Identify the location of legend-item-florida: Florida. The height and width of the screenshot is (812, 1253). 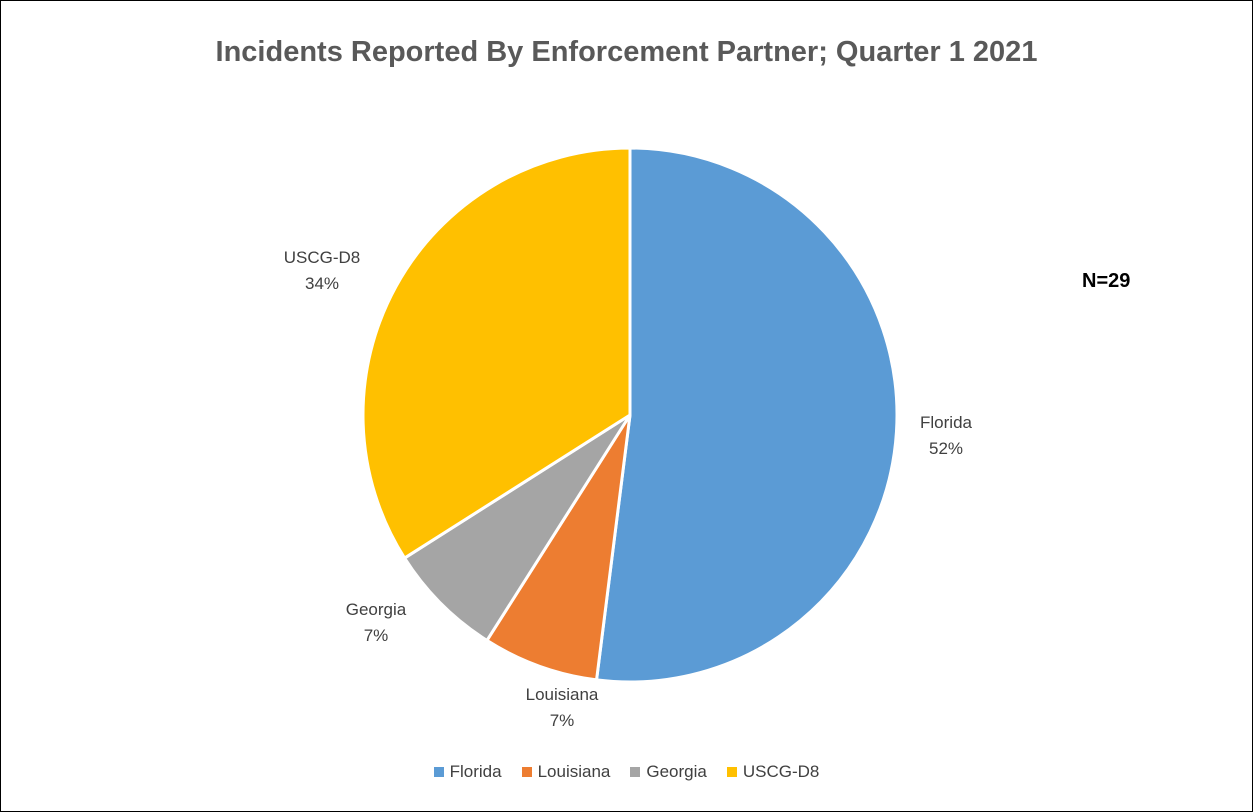
(467, 772).